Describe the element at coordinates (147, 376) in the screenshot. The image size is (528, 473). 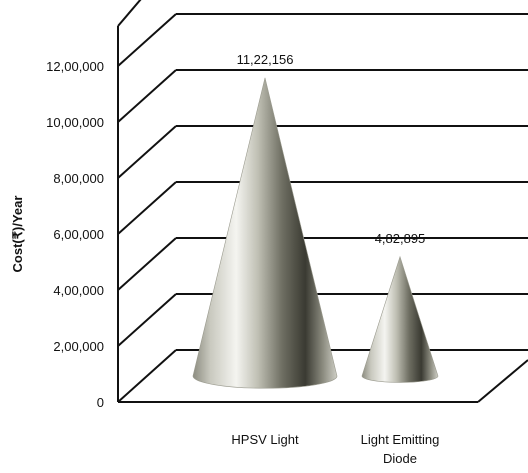
I see `floor-left-edge` at that location.